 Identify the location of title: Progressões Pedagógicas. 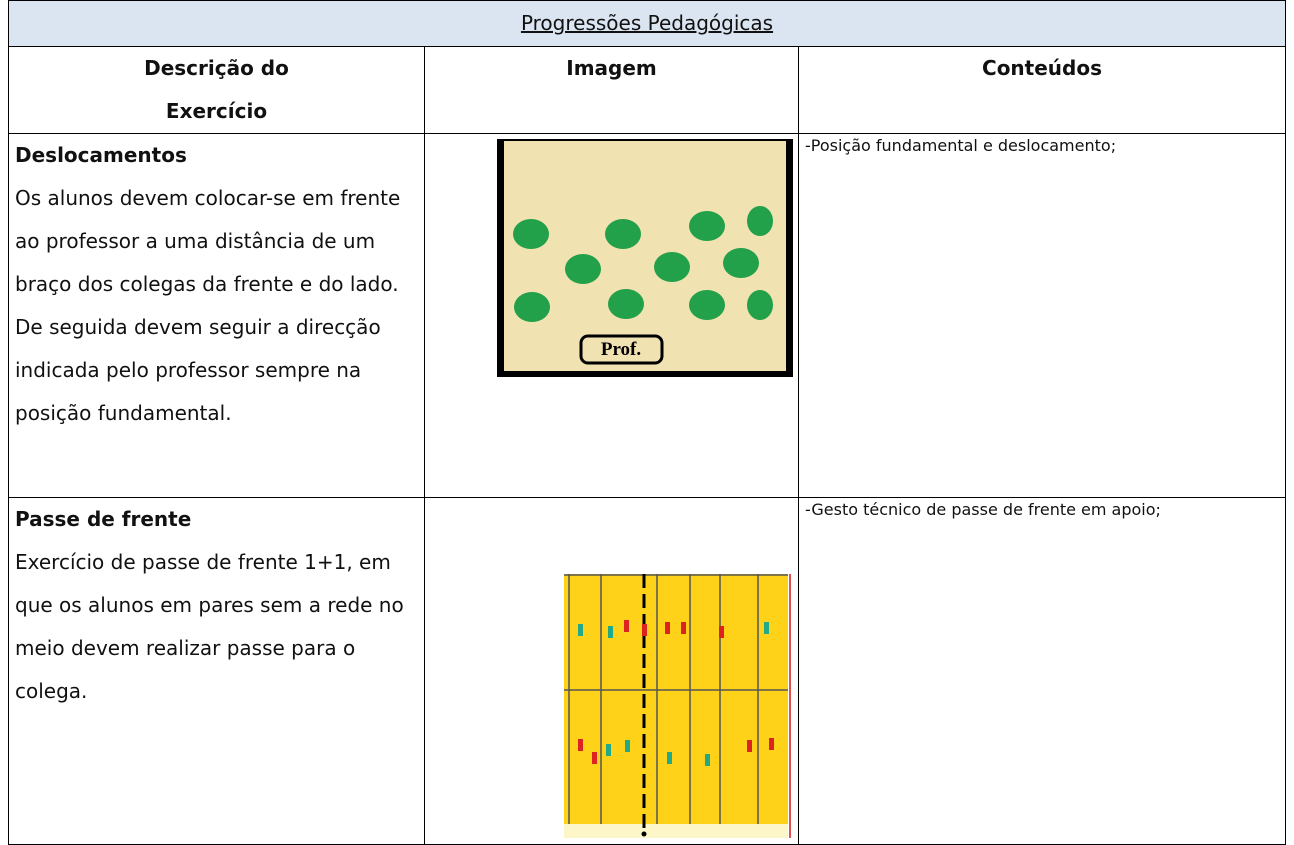
(647, 23).